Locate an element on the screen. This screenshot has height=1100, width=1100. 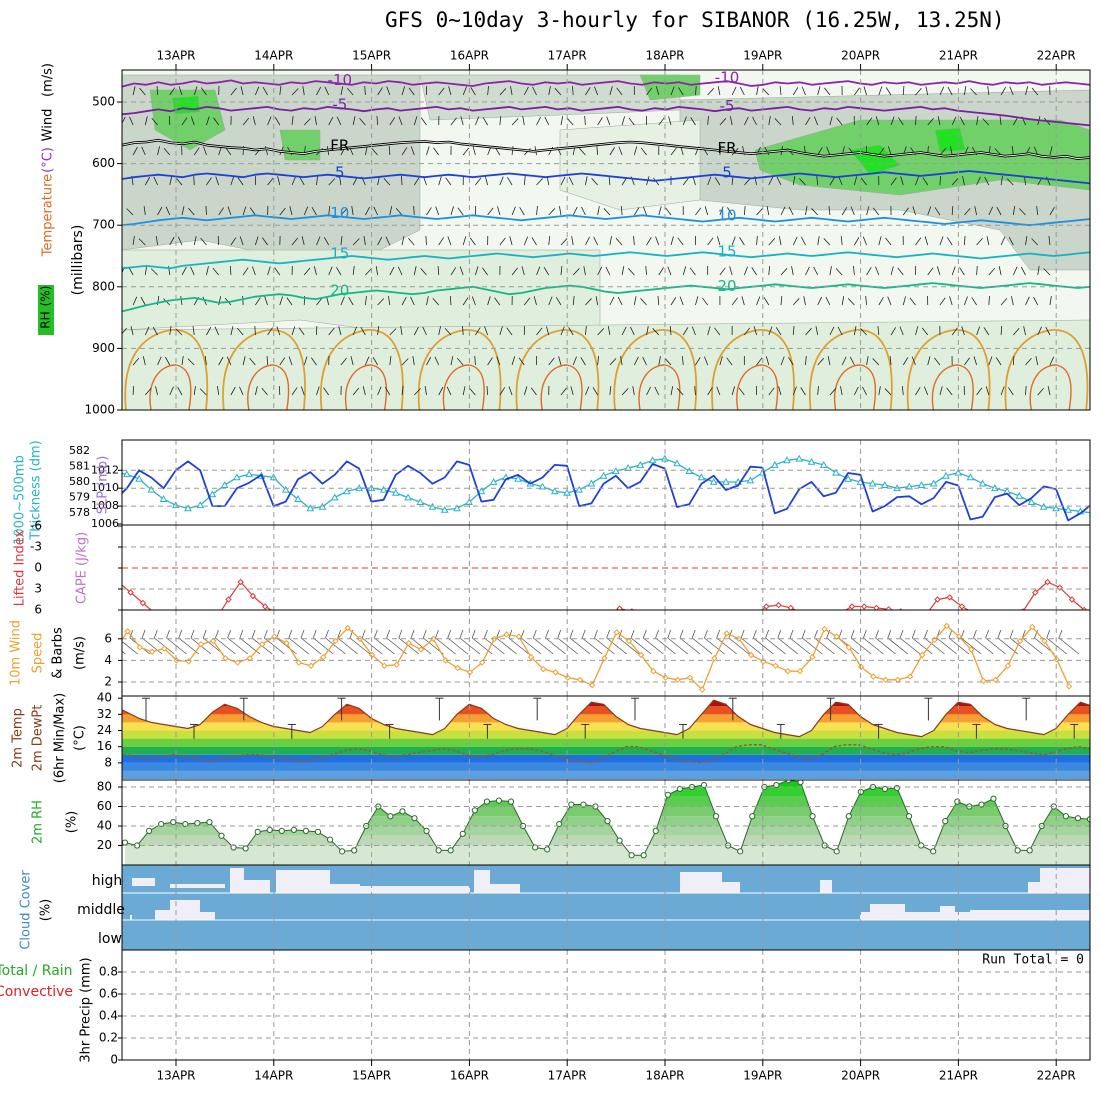
thickness-tick-label: 578 is located at coordinates (79, 512).